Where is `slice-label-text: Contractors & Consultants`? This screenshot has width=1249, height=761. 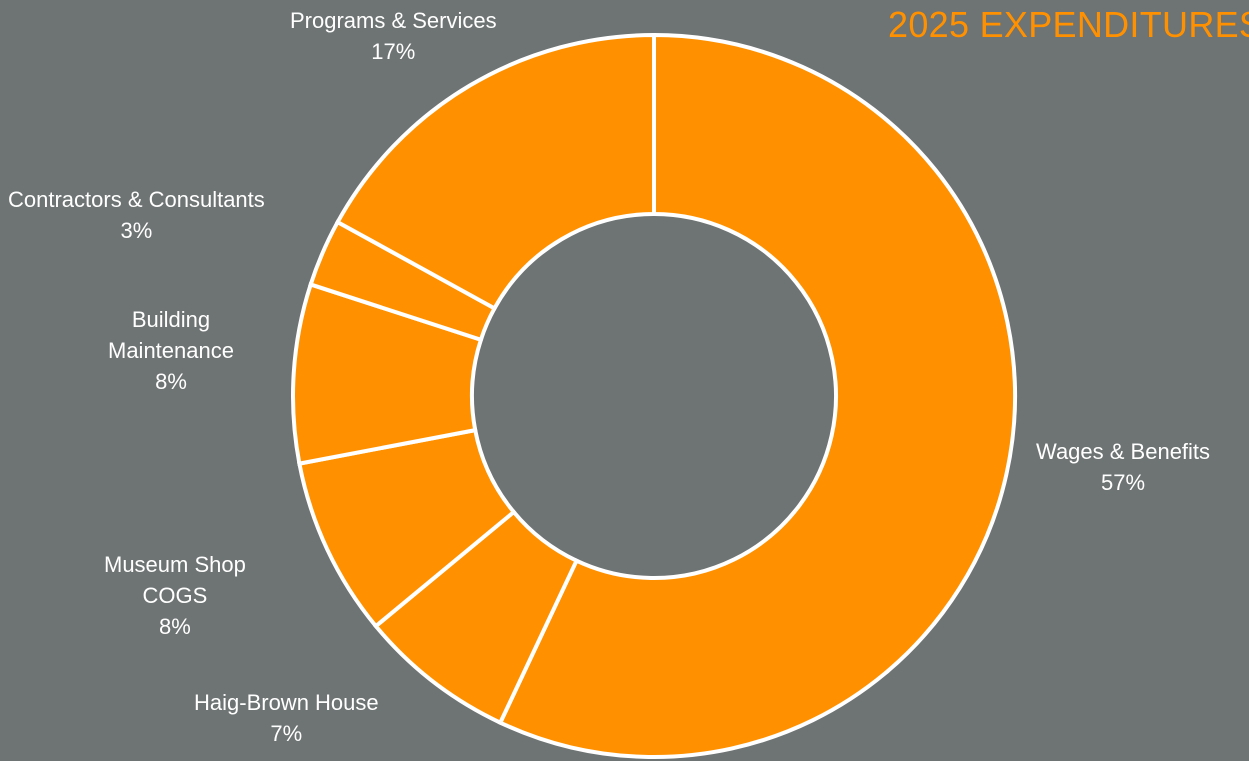 slice-label-text: Contractors & Consultants is located at coordinates (136, 199).